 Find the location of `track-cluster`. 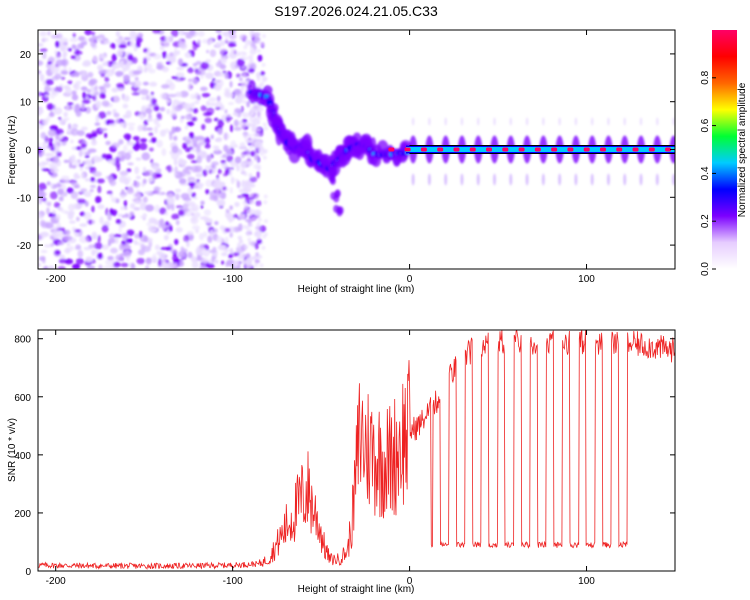

track-cluster is located at coordinates (267, 90).